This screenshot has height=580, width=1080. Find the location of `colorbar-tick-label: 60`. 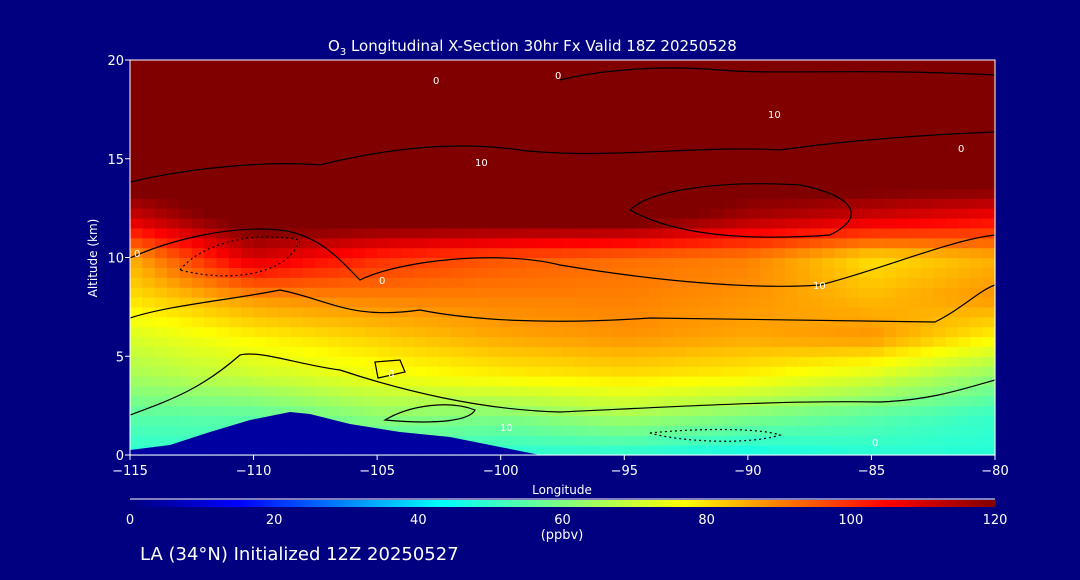

colorbar-tick-label: 60 is located at coordinates (562, 520).